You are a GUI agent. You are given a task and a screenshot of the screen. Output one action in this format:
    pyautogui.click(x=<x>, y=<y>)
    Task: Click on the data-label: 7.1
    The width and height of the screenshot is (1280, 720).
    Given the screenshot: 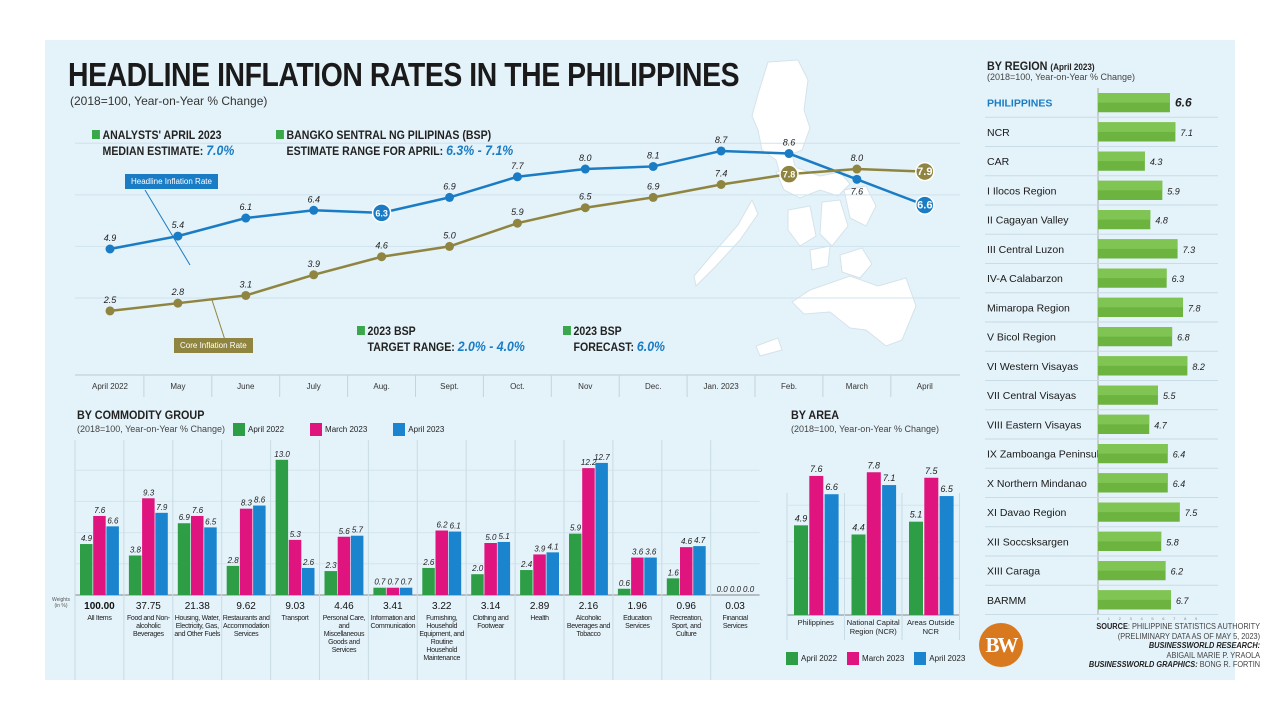 What is the action you would take?
    pyautogui.click(x=1186, y=133)
    